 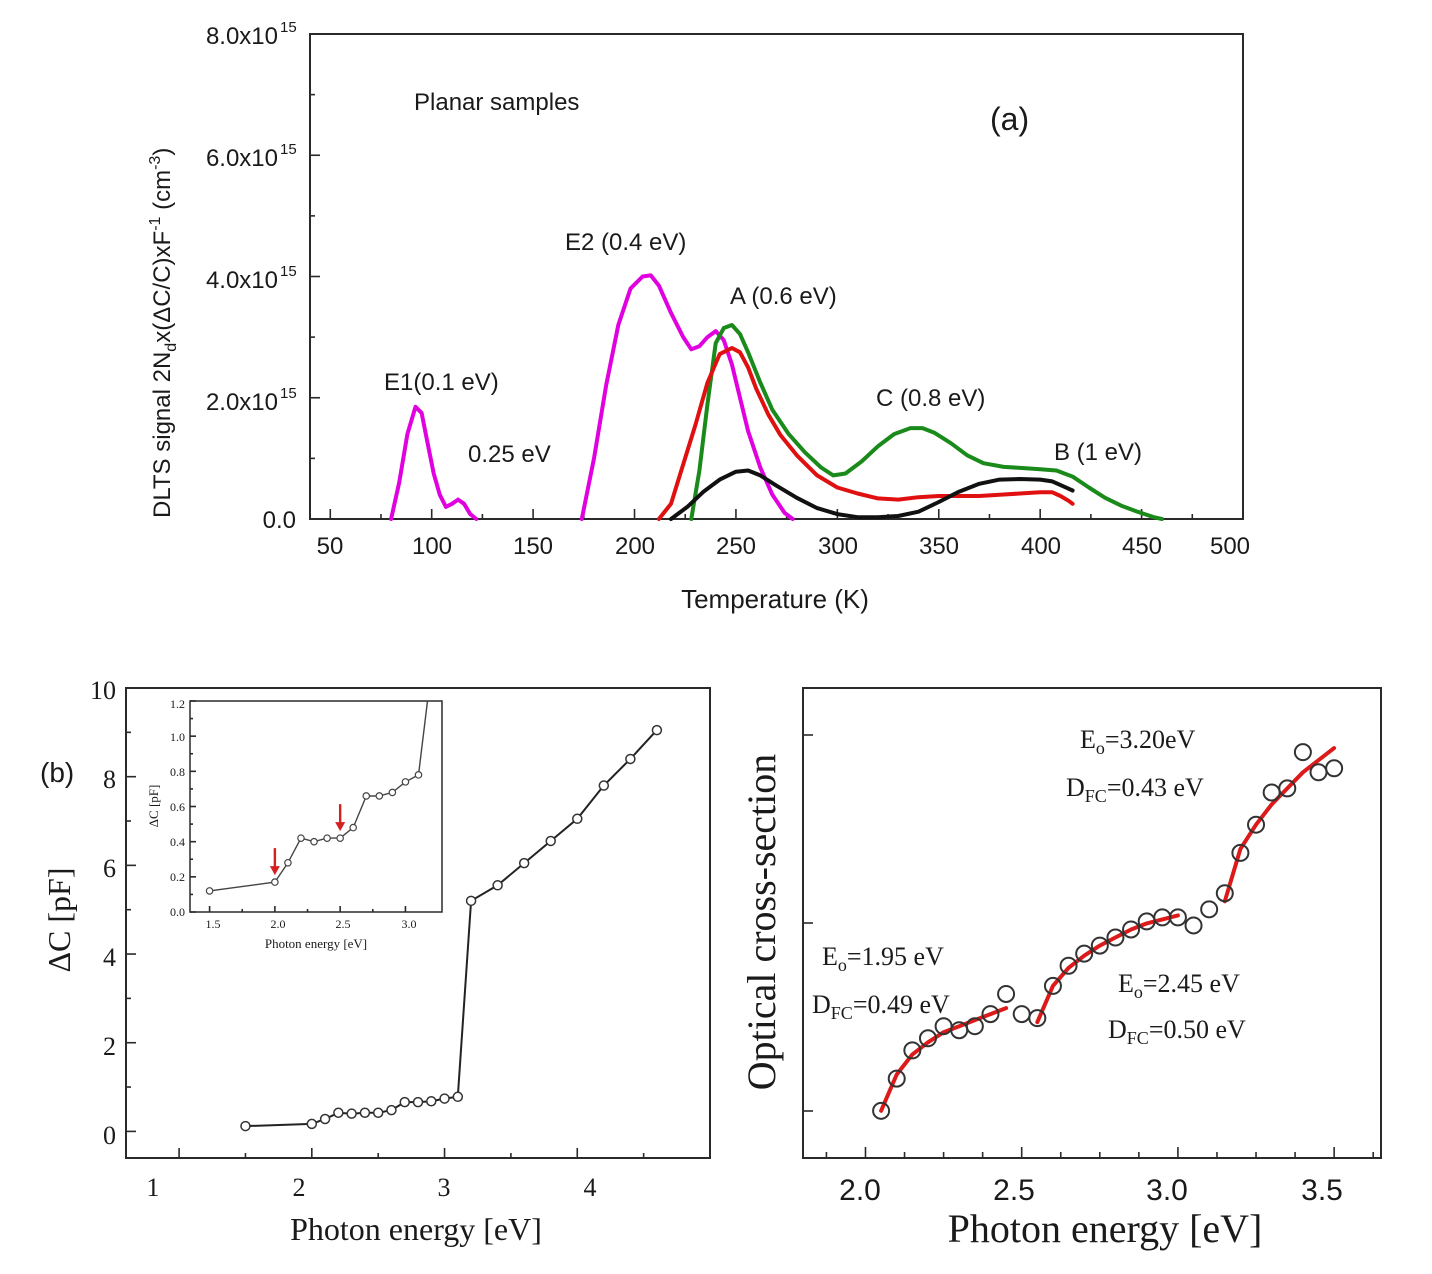 What do you see at coordinates (177, 737) in the screenshot?
I see `inset-ytick-label: 1.0` at bounding box center [177, 737].